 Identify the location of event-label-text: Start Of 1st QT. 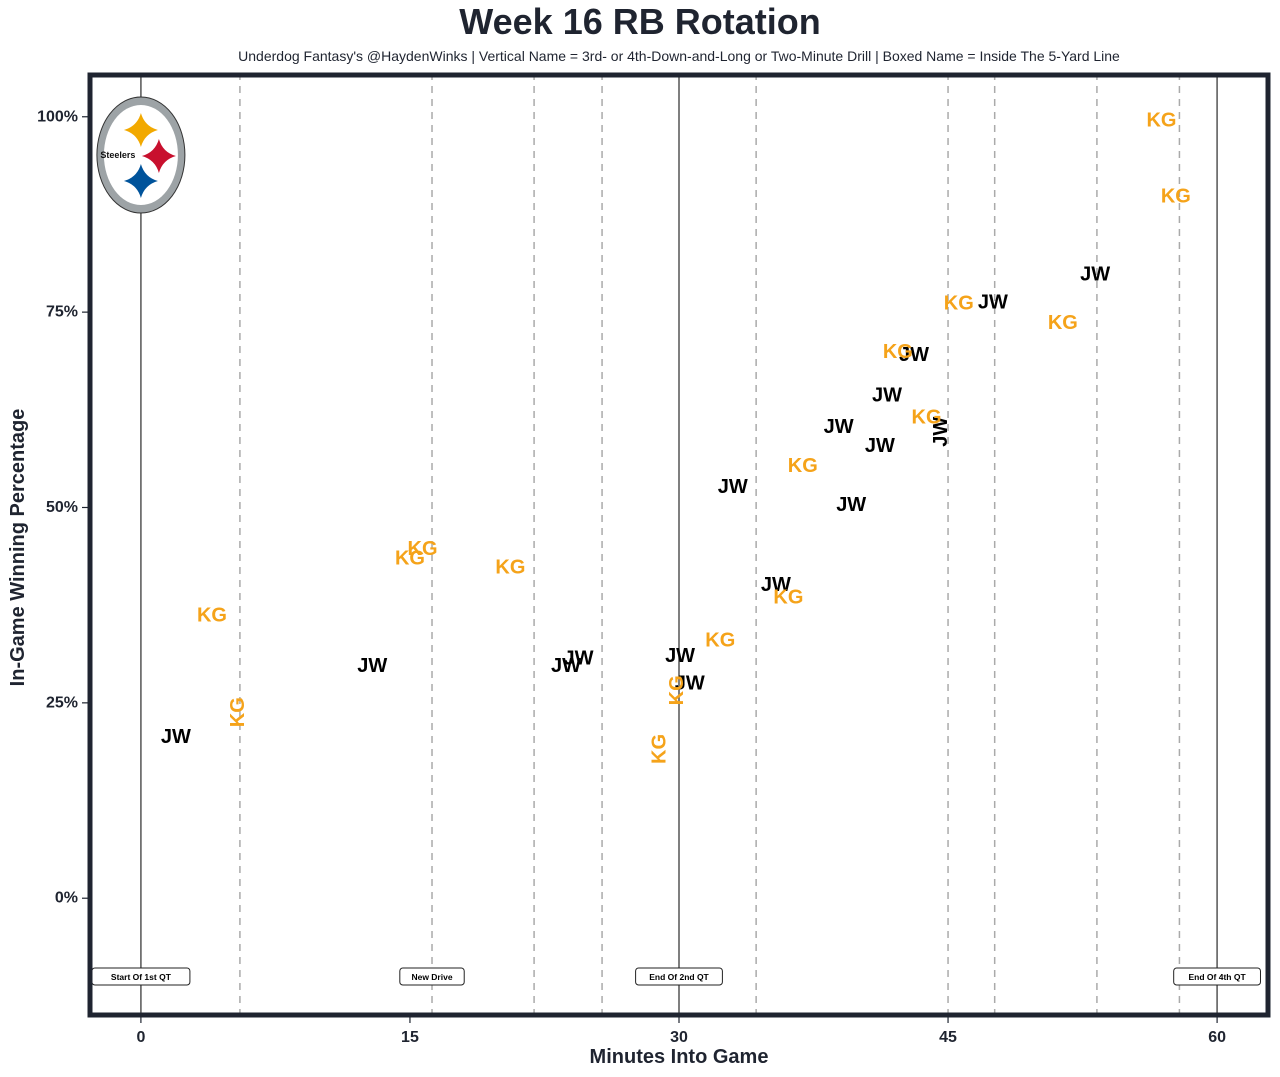
(141, 977).